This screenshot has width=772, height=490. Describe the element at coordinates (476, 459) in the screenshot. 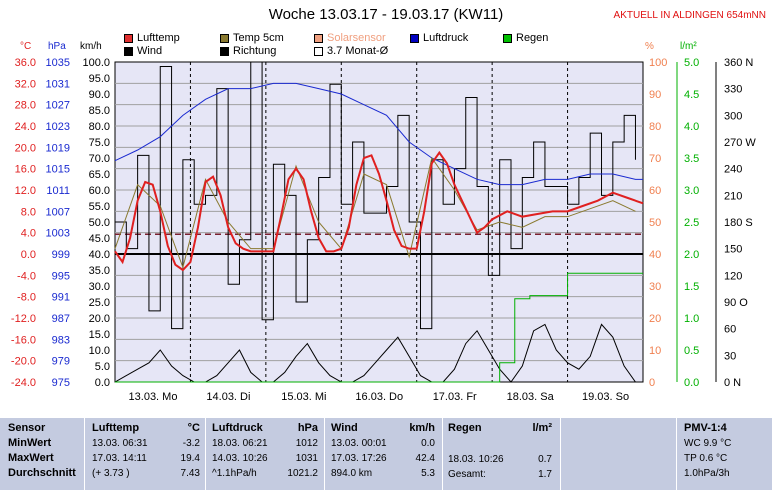

I see `regen-max-time: 18.03. 10:26` at that location.